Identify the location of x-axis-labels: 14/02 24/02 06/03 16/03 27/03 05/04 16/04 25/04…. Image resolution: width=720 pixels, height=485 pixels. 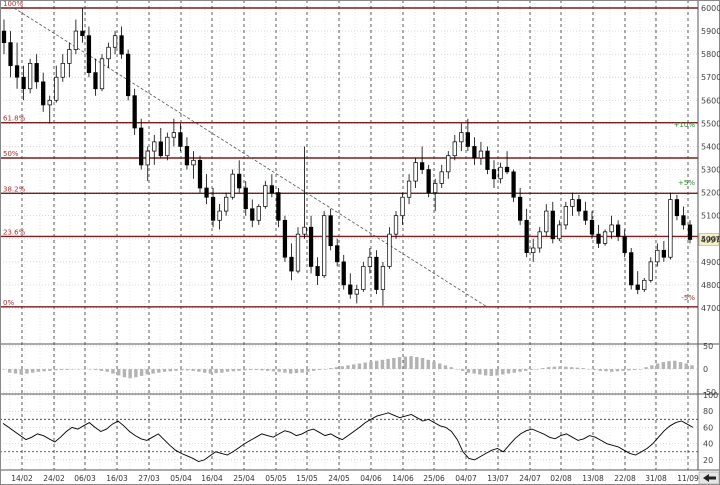
(355, 478).